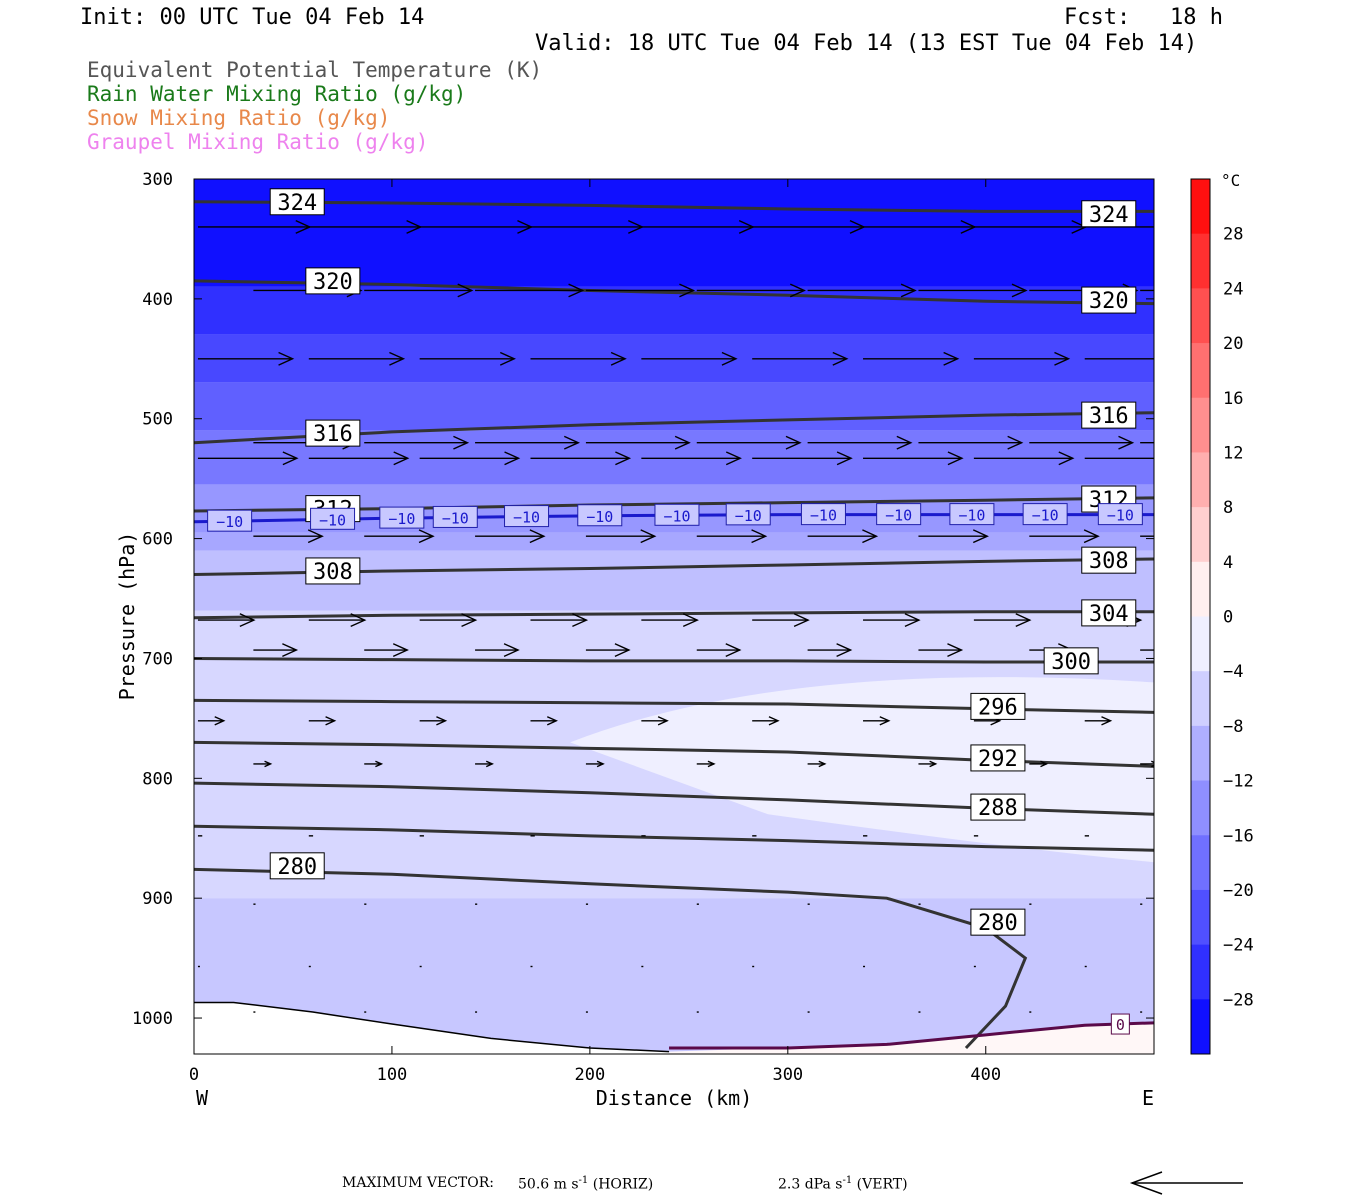 Image resolution: width=1350 pixels, height=1200 pixels. Describe the element at coordinates (157, 540) in the screenshot. I see `y-tick-label: 600` at that location.